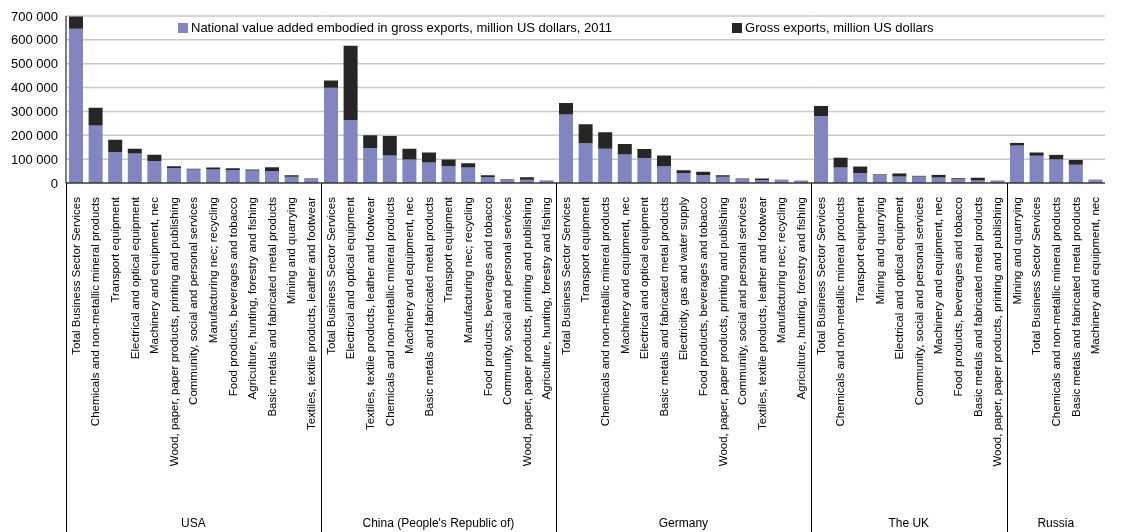 Image resolution: width=1123 pixels, height=532 pixels. Describe the element at coordinates (34, 112) in the screenshot. I see `y-tick-label: 300 000` at that location.